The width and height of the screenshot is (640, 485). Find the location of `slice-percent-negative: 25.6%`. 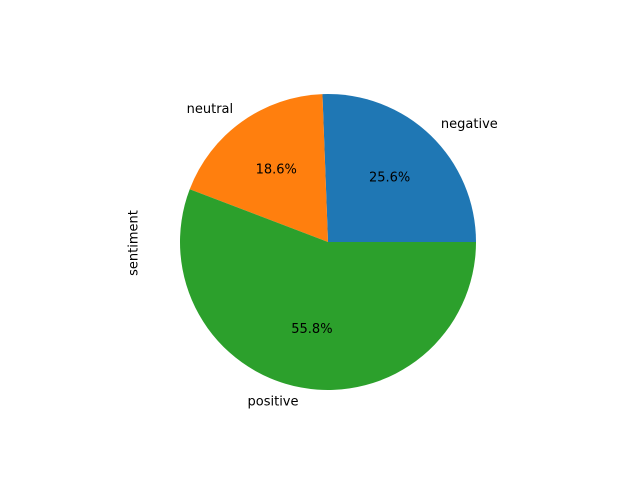

slice-percent-negative: 25.6% is located at coordinates (389, 178).